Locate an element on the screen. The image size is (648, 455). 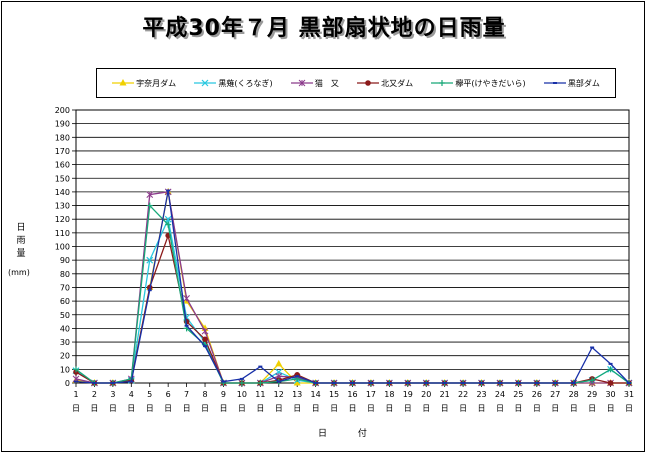
x-tick-label: 18 is located at coordinates (389, 394).